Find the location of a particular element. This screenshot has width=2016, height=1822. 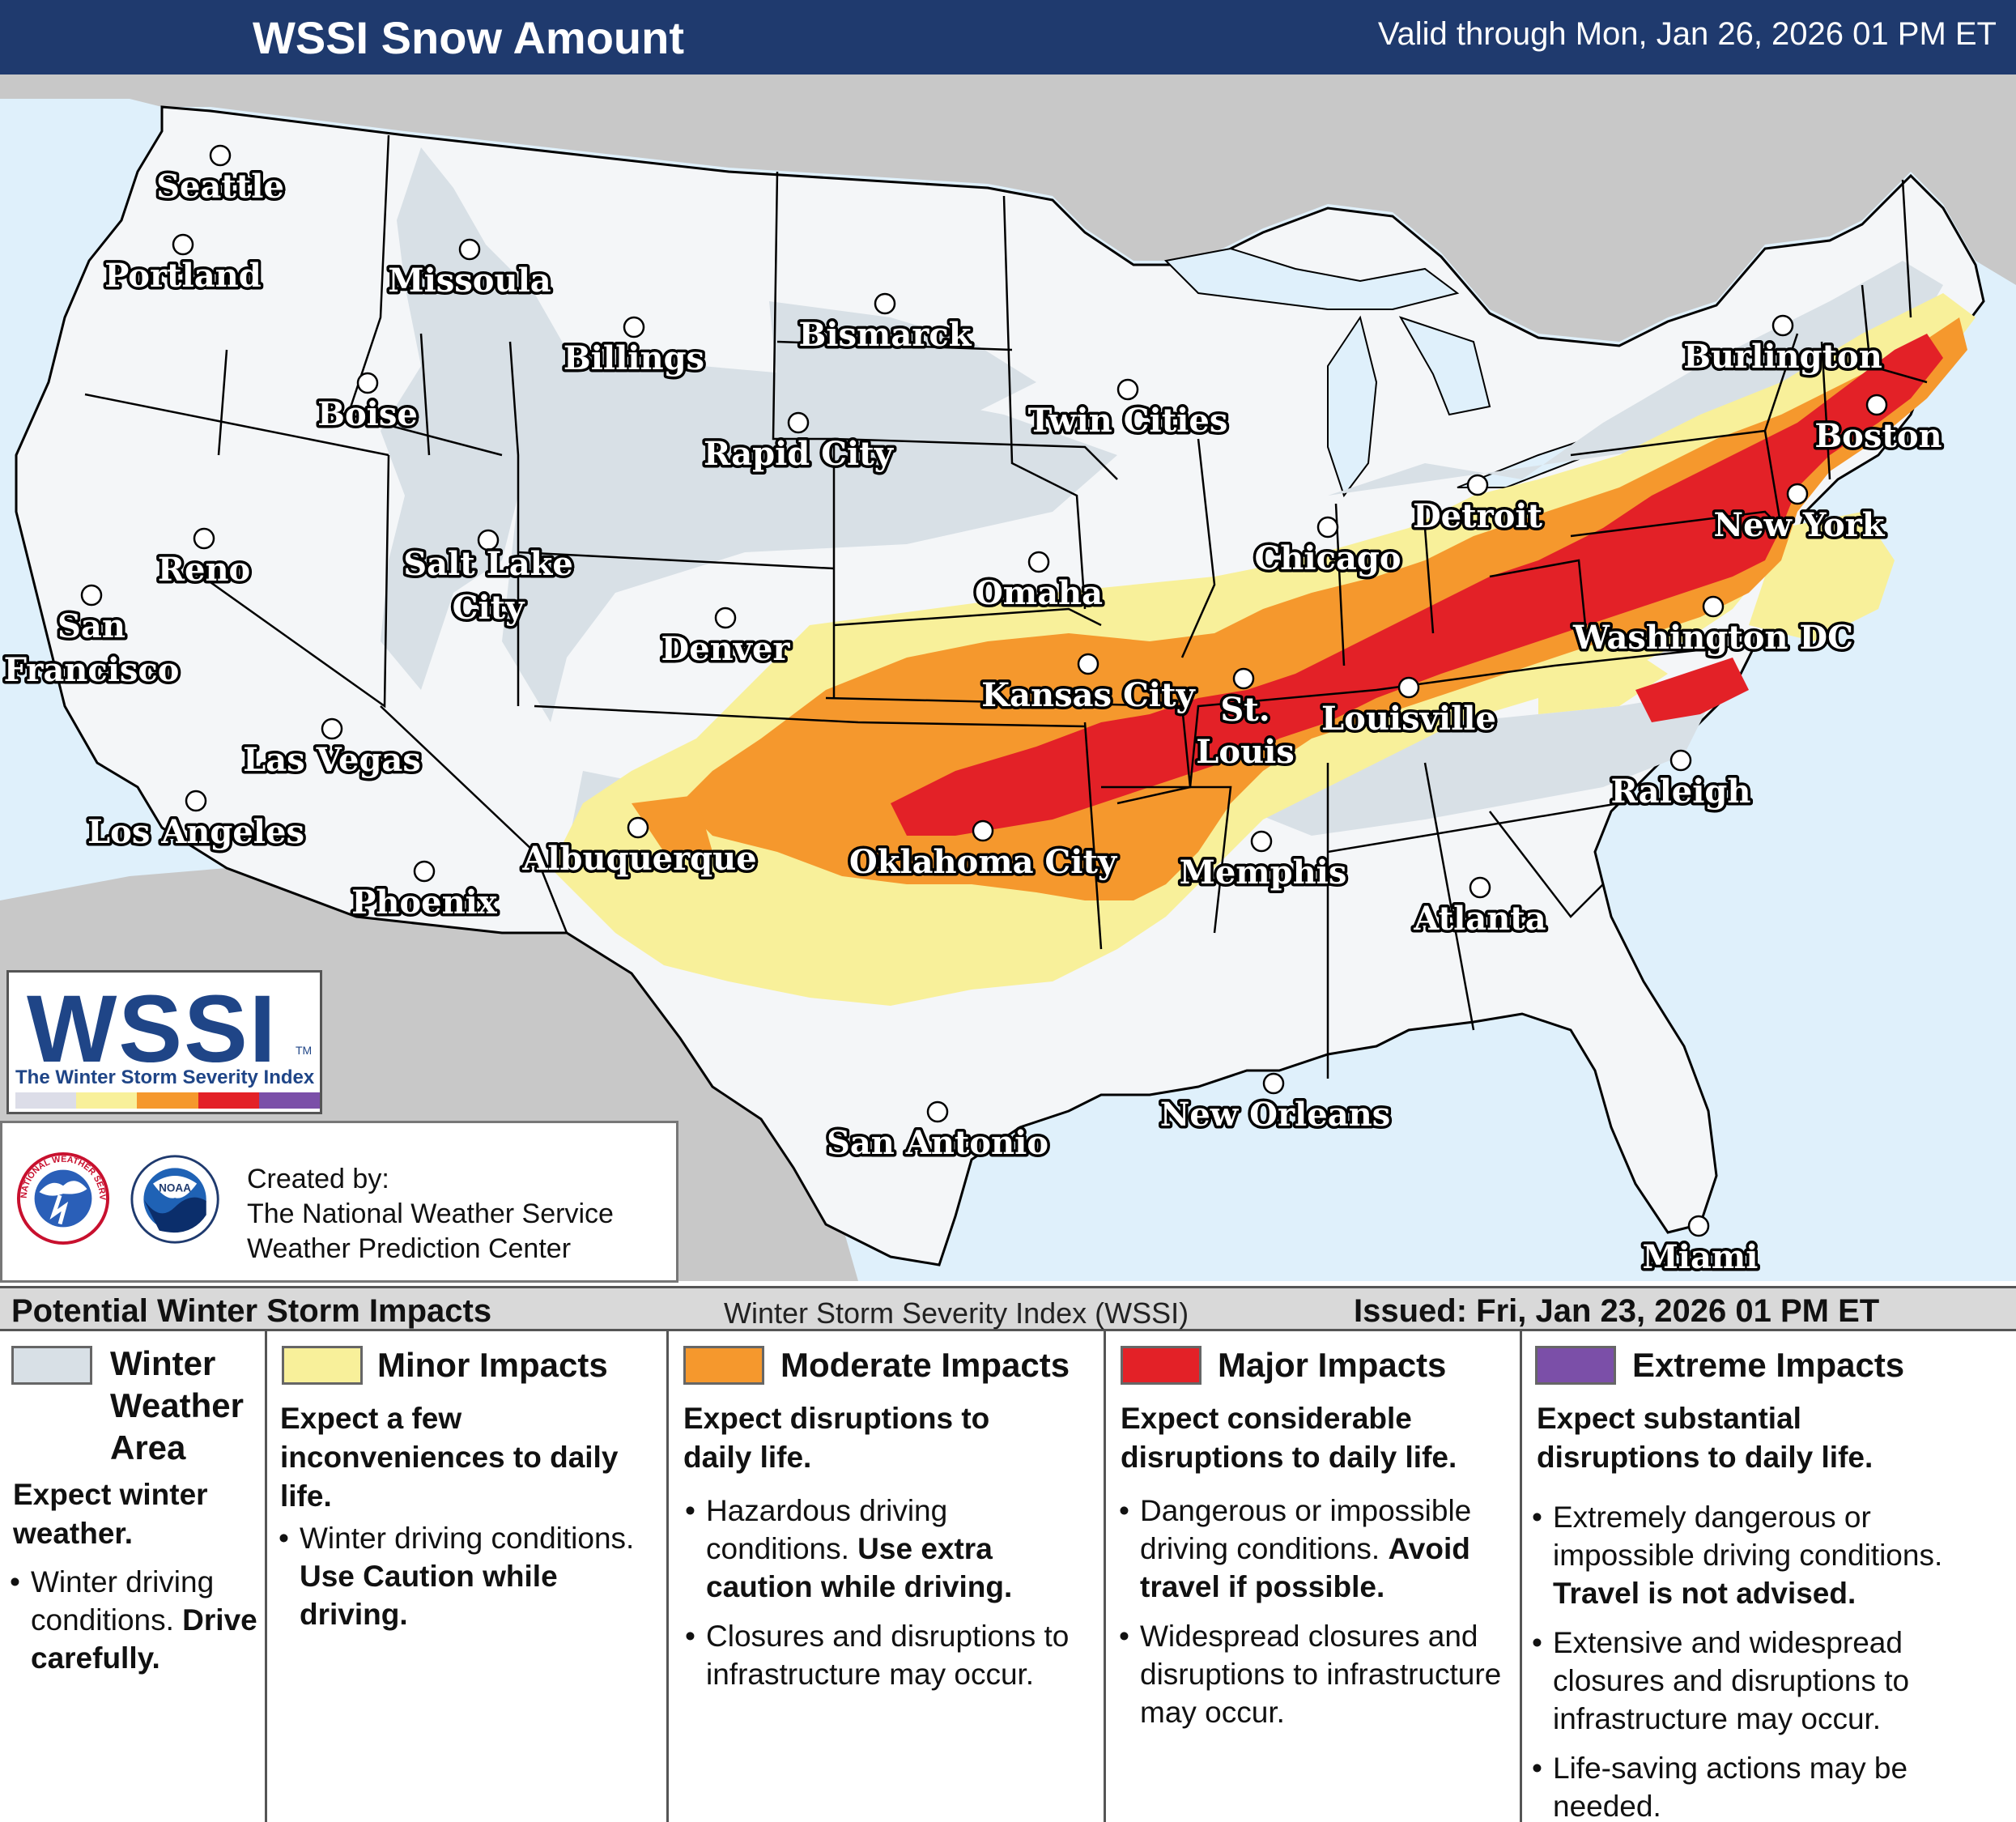

city-dot-louisville is located at coordinates (1408, 687).